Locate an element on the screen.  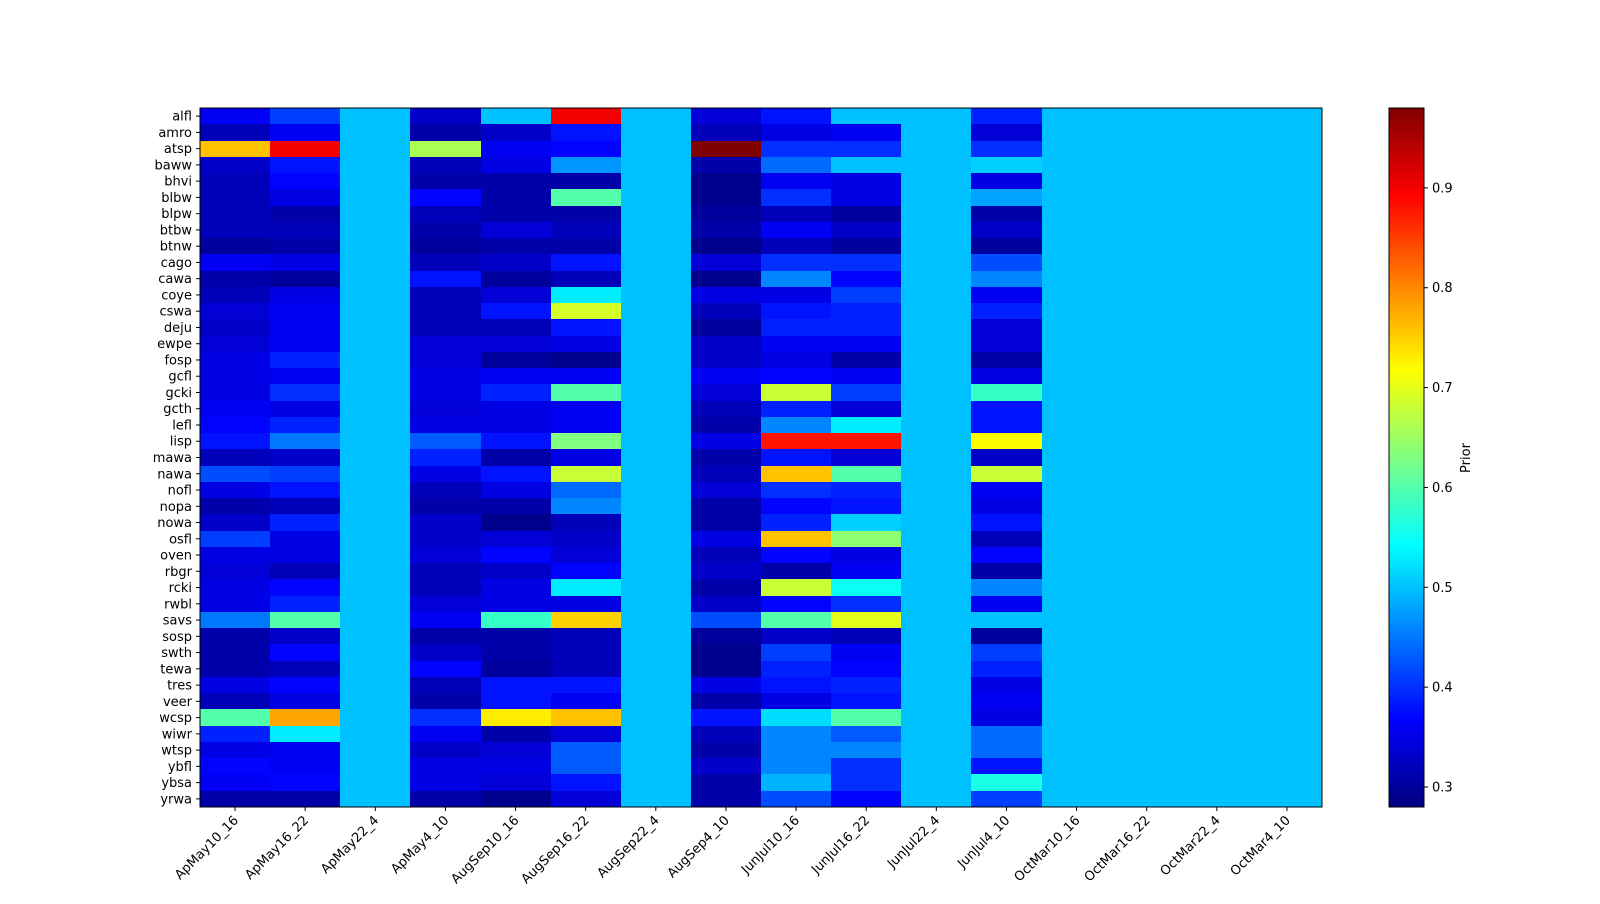
x-tick-label: AugSep16_22 is located at coordinates (556, 850).